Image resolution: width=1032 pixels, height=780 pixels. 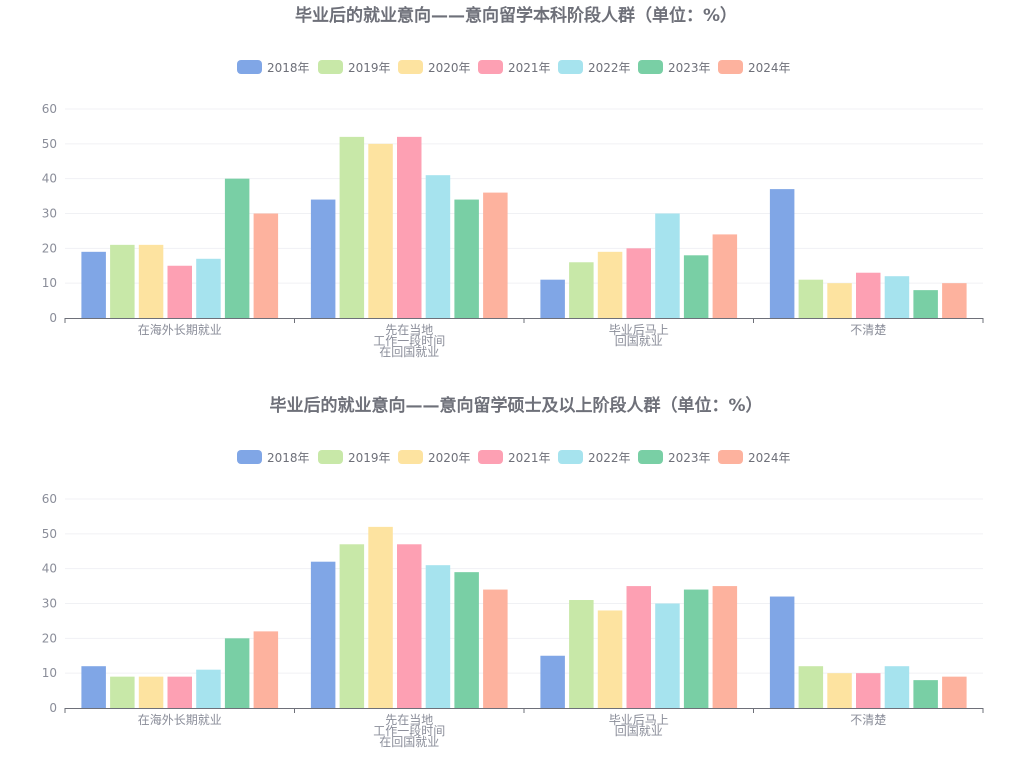 What do you see at coordinates (639, 720) in the screenshot?
I see `x-category-label: 毕业后马上` at bounding box center [639, 720].